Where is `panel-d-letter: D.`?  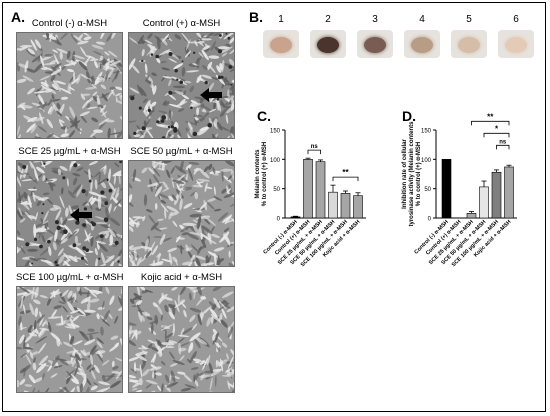 panel-d-letter: D. is located at coordinates (409, 116).